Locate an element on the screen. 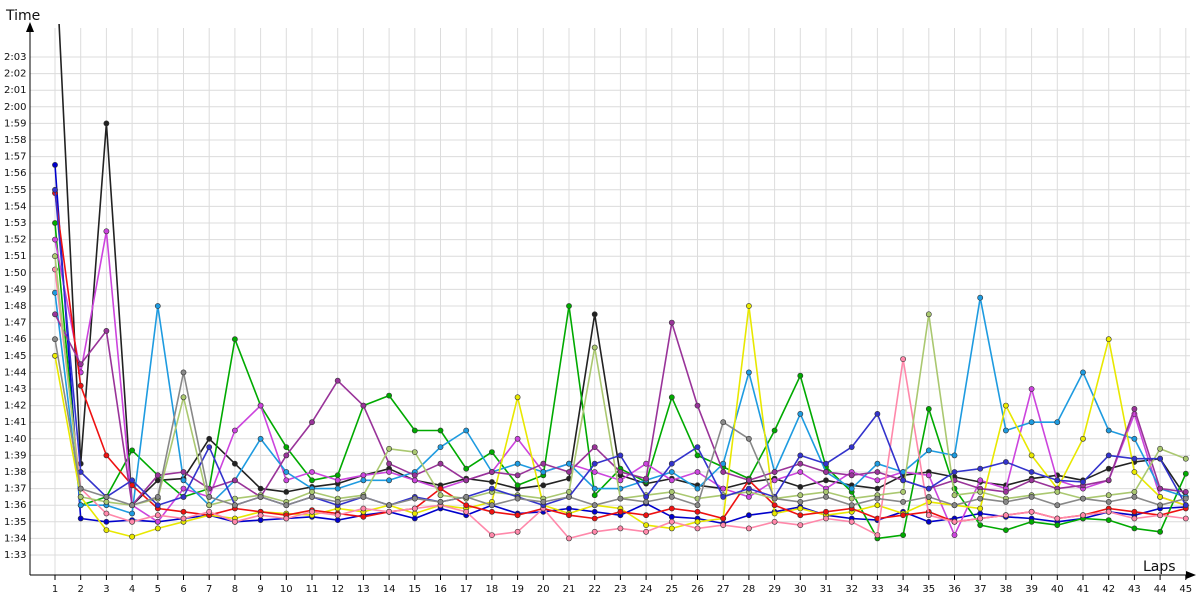  y-tick-label: 1:44 is located at coordinates (15, 372).